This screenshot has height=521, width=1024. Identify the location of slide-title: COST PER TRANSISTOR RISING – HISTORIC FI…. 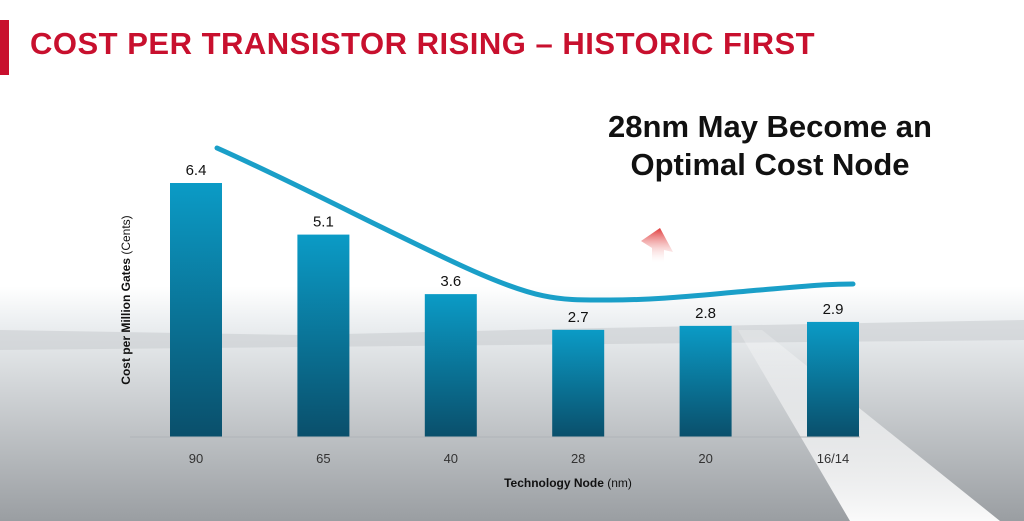
(423, 43).